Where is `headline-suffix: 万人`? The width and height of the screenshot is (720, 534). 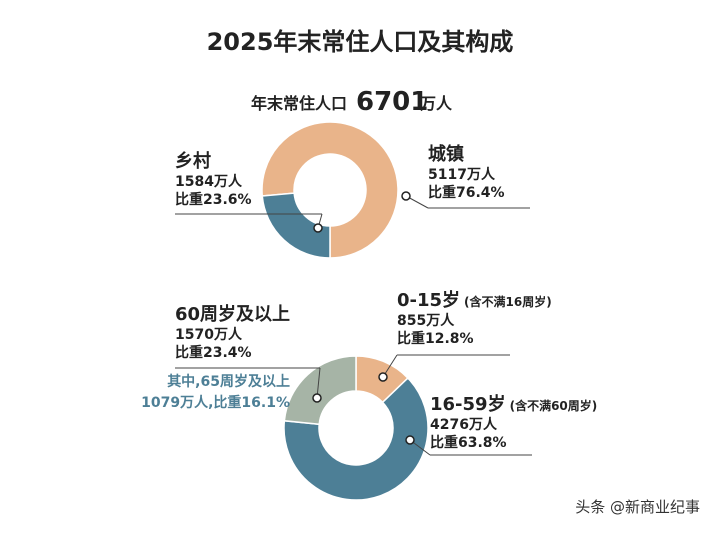 headline-suffix: 万人 is located at coordinates (436, 103).